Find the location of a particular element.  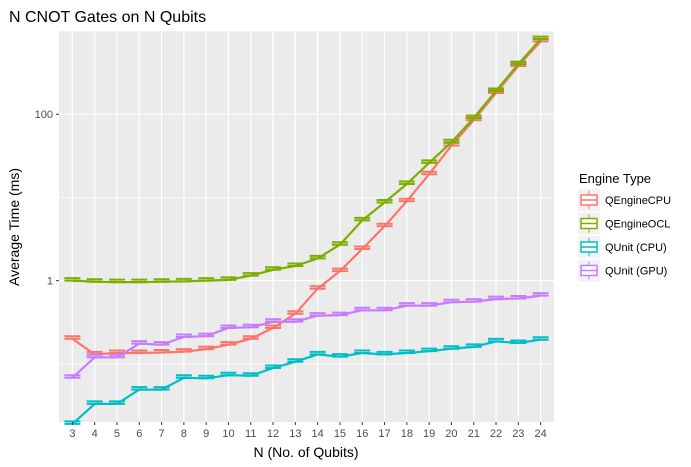

x-tick-label: 6 is located at coordinates (139, 434).